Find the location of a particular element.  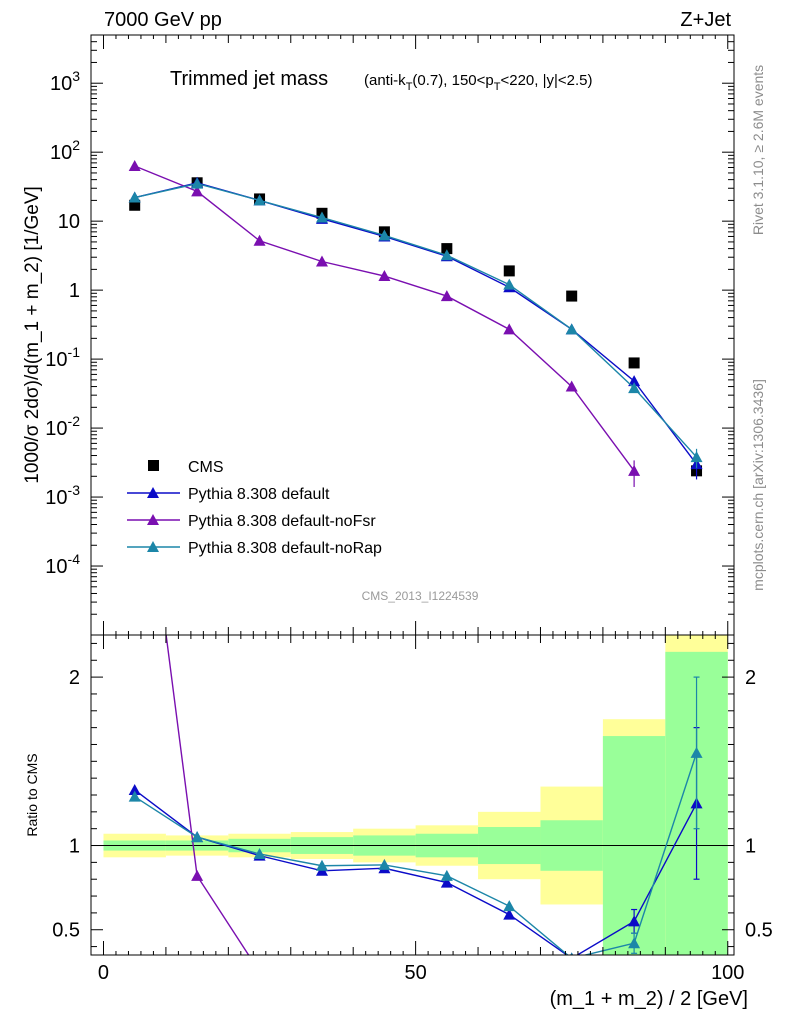

side-label-rivet: Rivet 3.1.10, ≥ 2.6M events is located at coordinates (758, 150).